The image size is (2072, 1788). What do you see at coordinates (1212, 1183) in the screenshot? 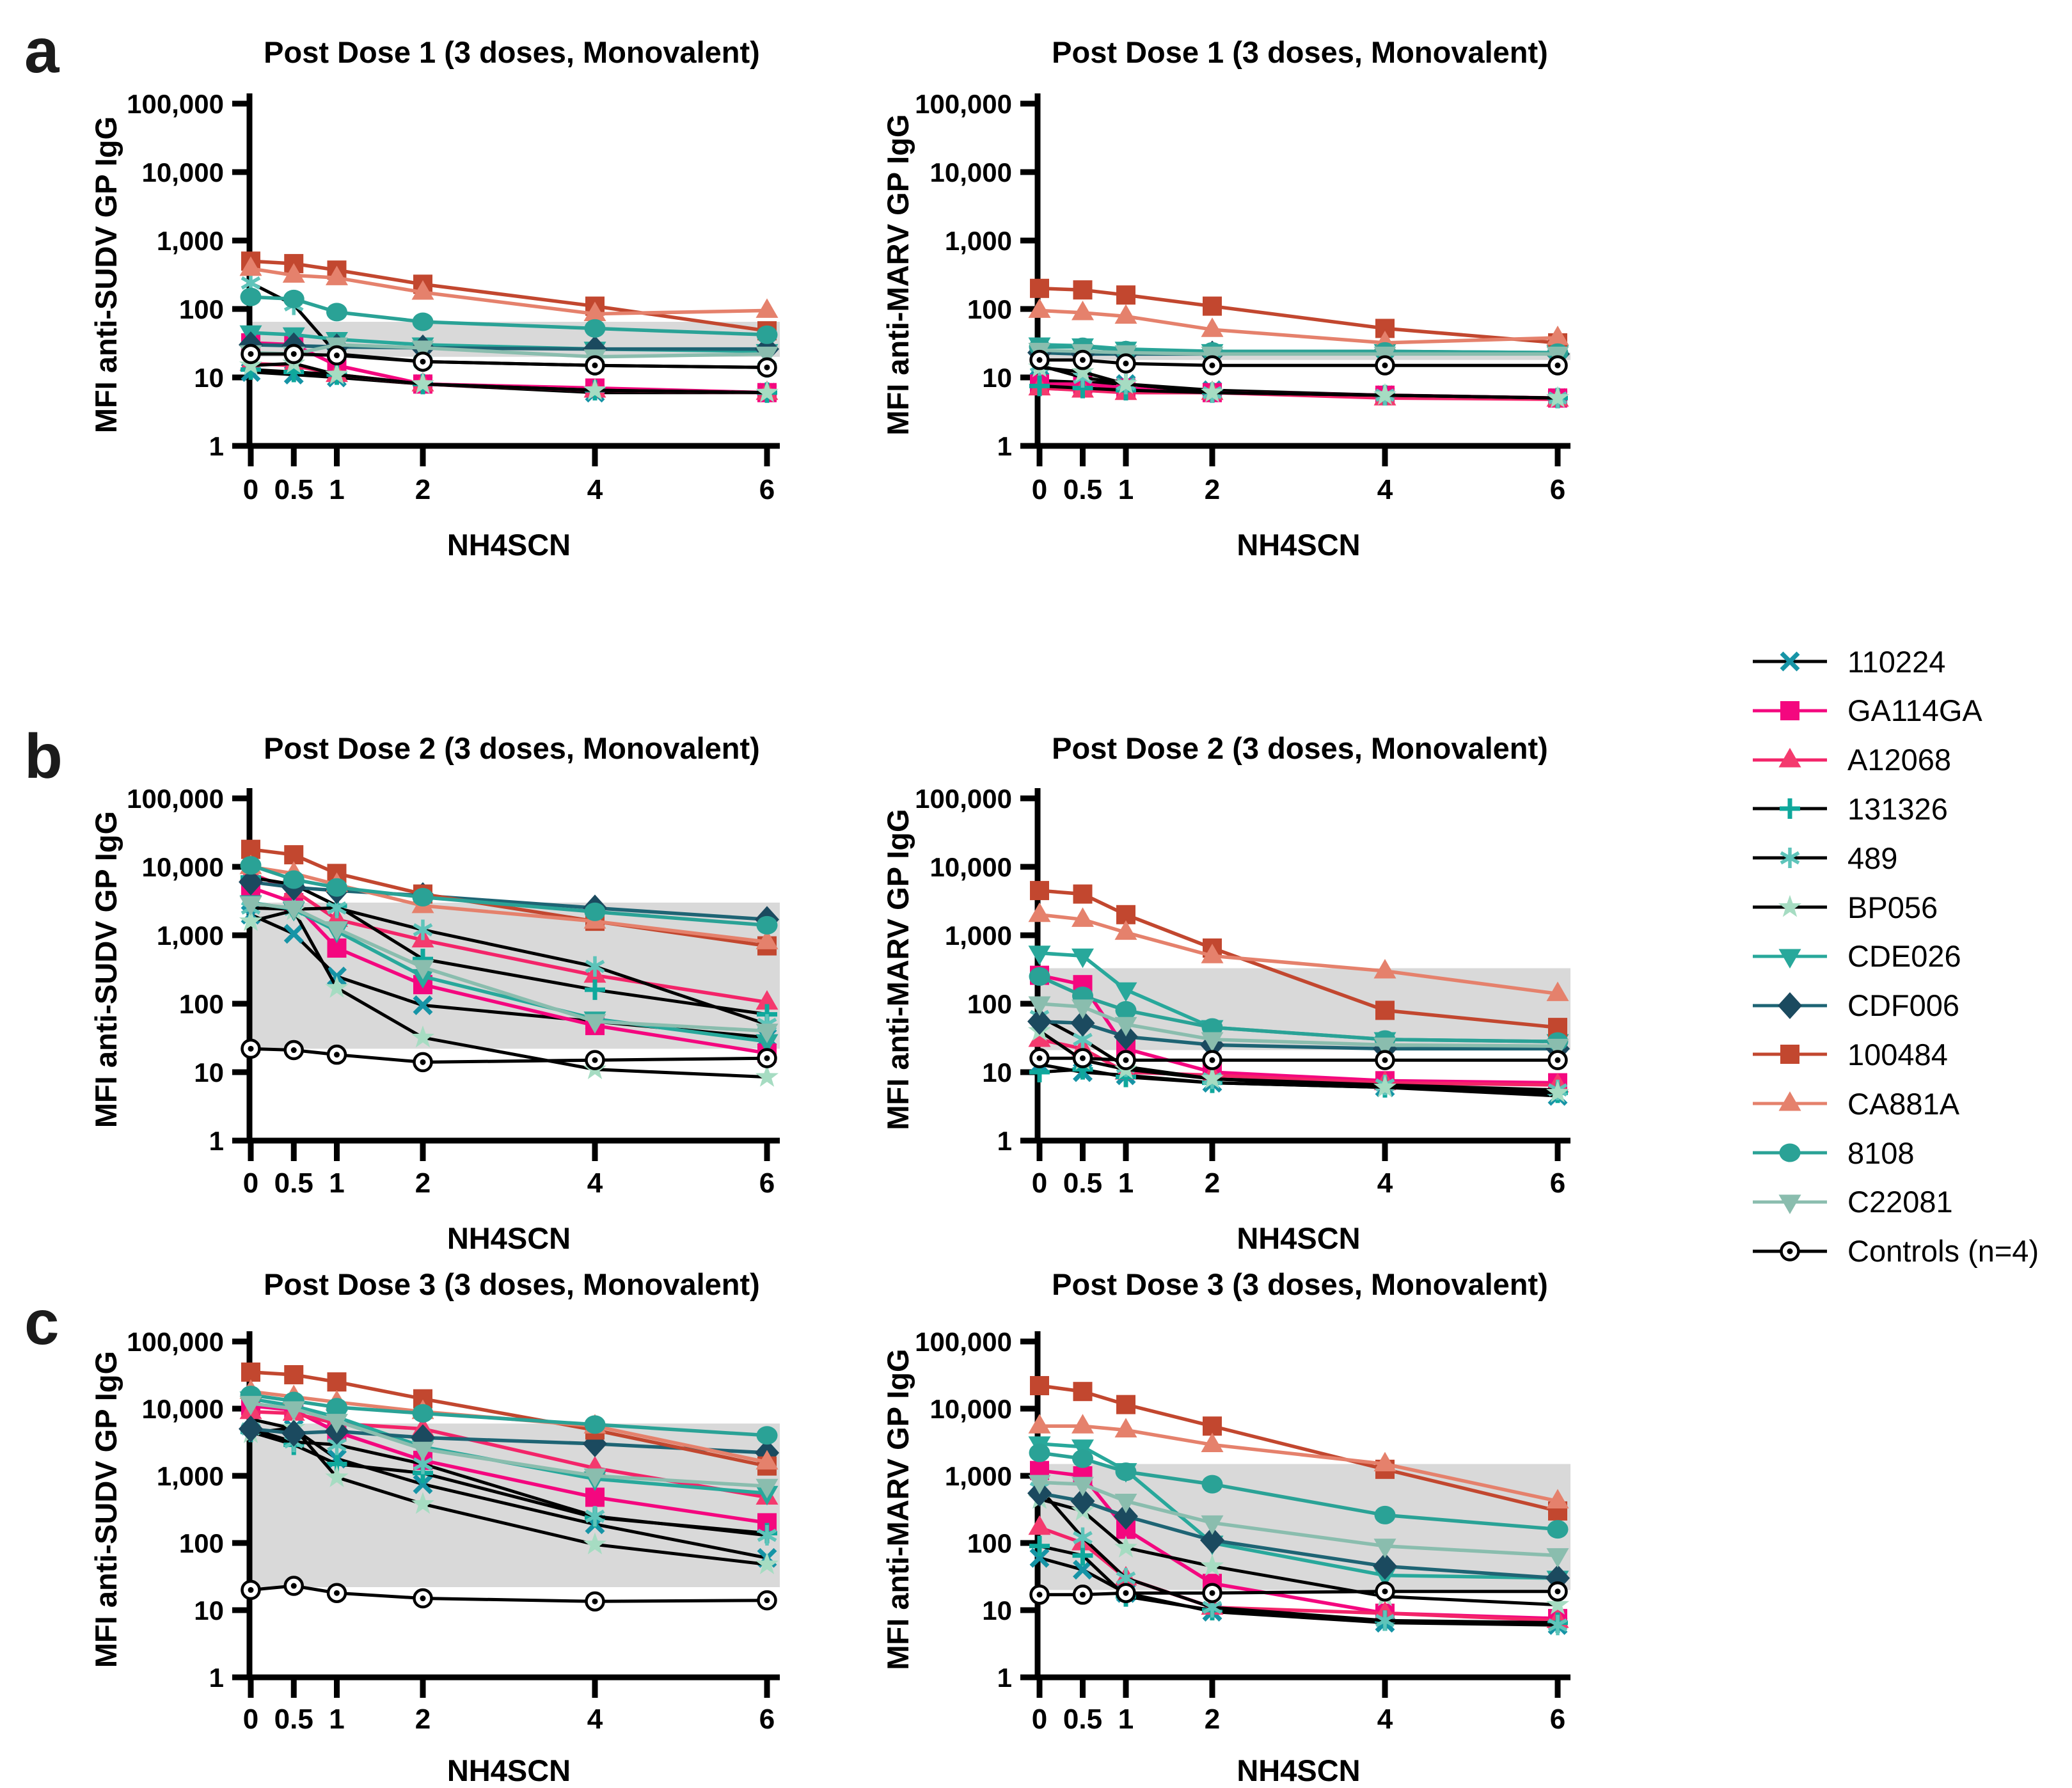
I see `x-tick-label: 2` at bounding box center [1212, 1183].